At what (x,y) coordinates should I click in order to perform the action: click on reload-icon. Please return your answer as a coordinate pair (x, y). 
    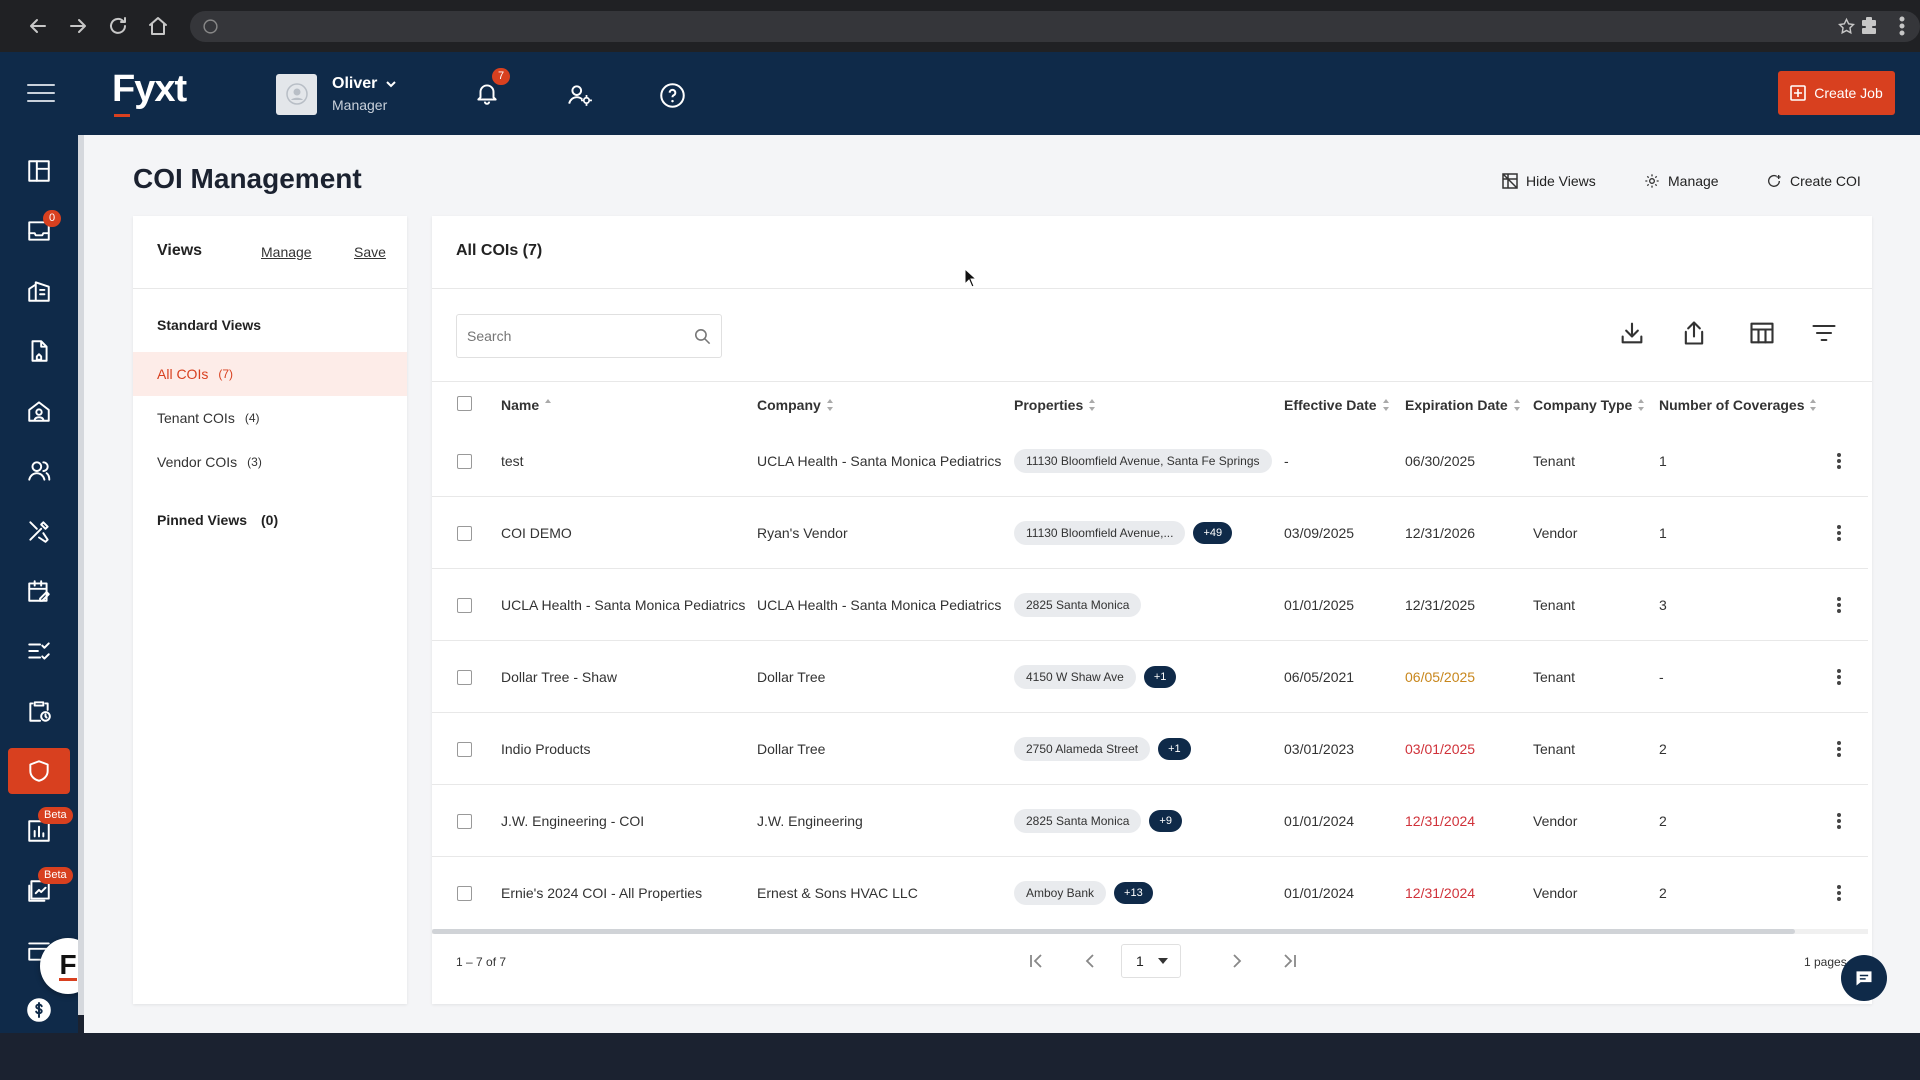
    Looking at the image, I should click on (118, 26).